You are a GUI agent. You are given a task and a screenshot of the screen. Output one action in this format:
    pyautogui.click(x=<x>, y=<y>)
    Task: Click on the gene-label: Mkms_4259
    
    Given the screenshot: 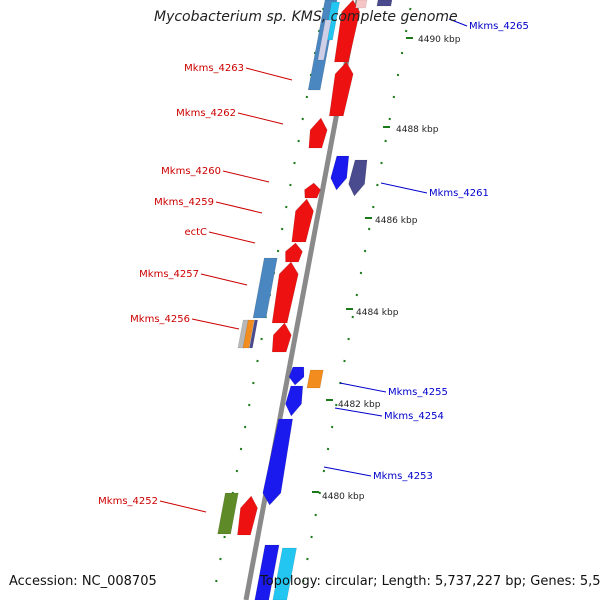 What is the action you would take?
    pyautogui.click(x=184, y=202)
    